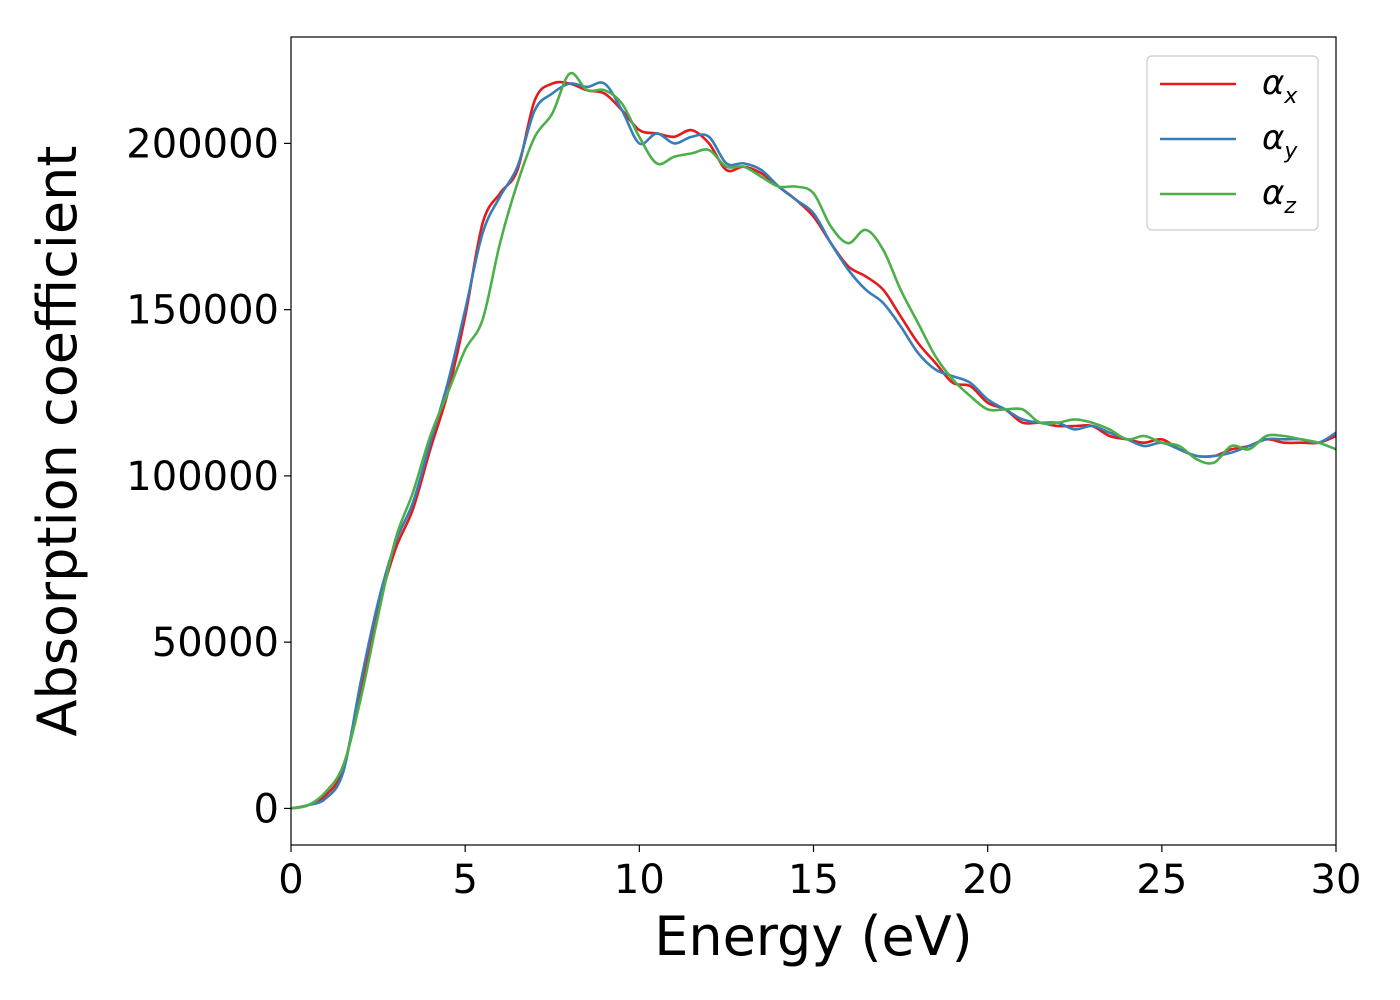  What do you see at coordinates (464, 880) in the screenshot?
I see `x-tick-label: 5` at bounding box center [464, 880].